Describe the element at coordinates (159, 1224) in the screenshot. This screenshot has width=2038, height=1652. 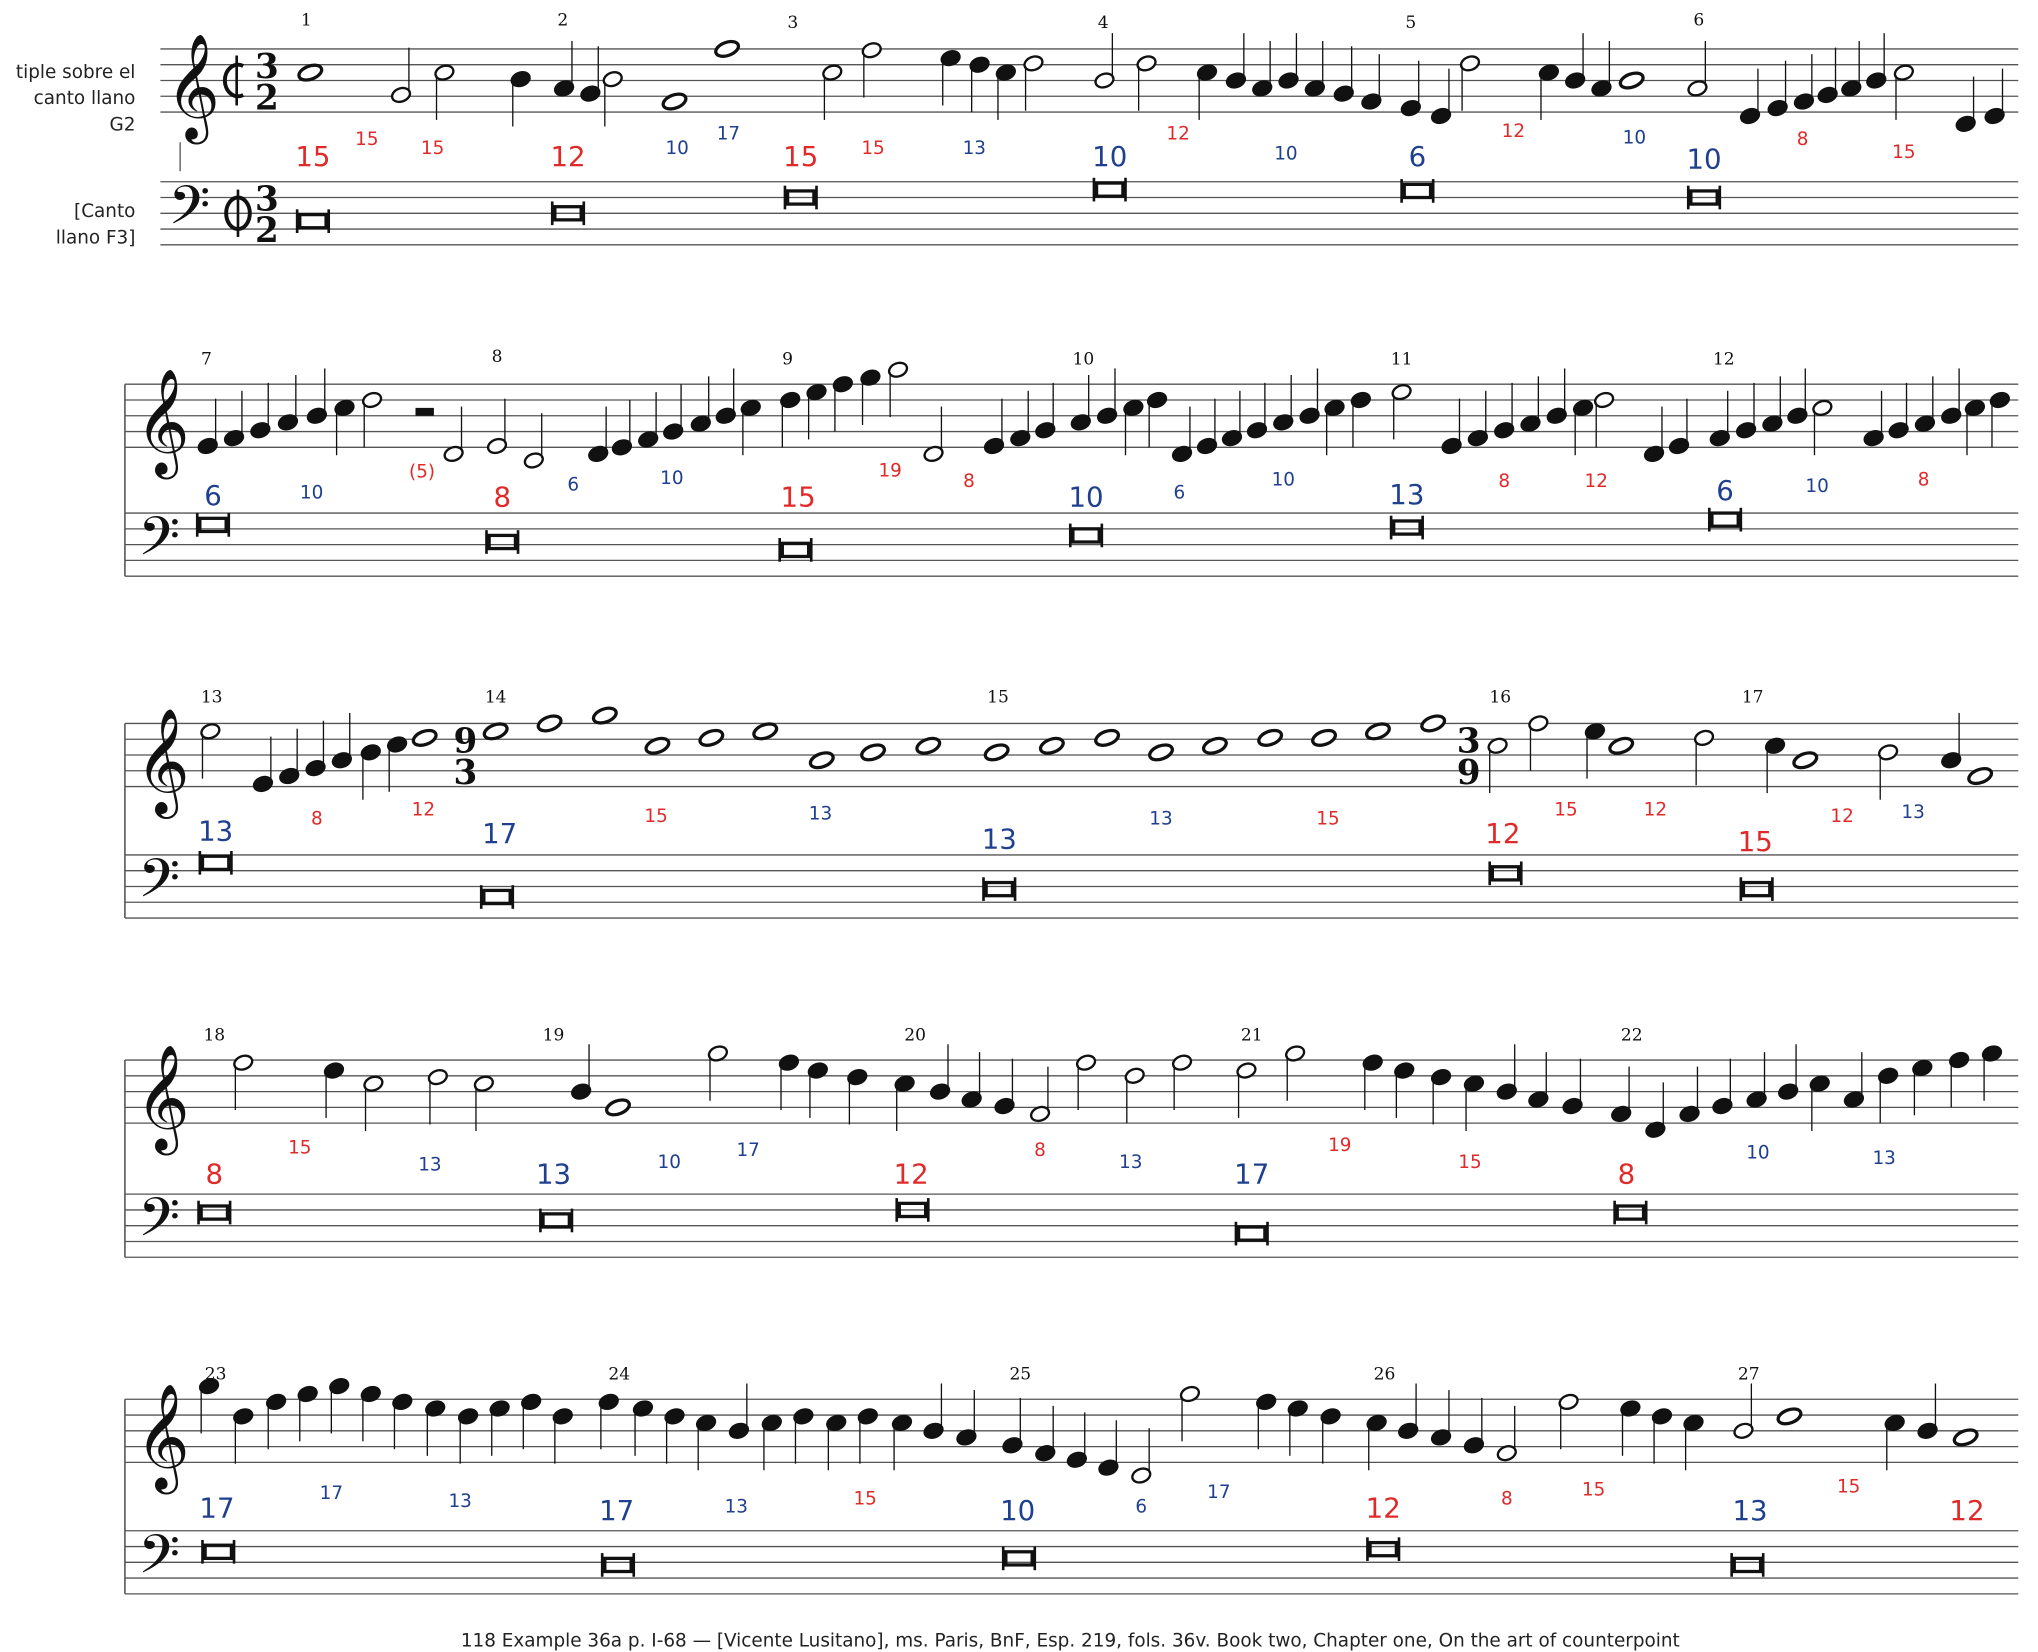
I see `bass-clef: 𝄢` at that location.